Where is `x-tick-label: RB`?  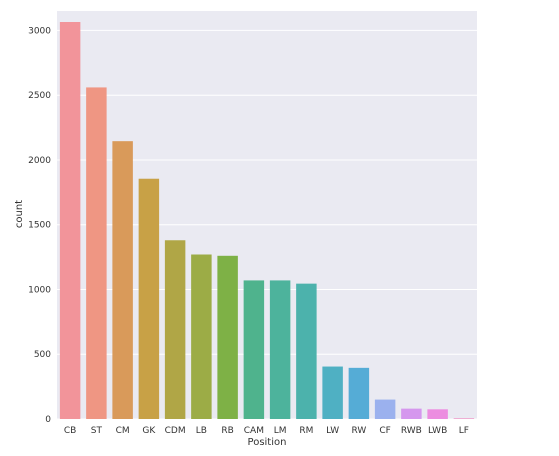 x-tick-label: RB is located at coordinates (227, 431).